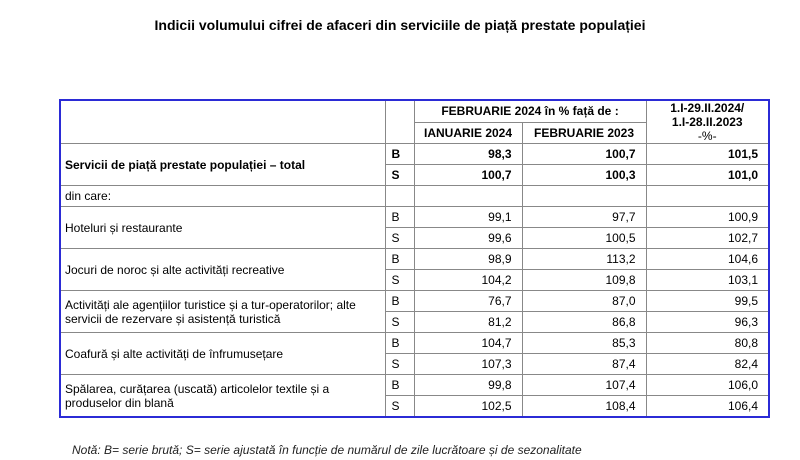 Image resolution: width=800 pixels, height=460 pixels. I want to click on value-februarie: 85,3, so click(584, 343).